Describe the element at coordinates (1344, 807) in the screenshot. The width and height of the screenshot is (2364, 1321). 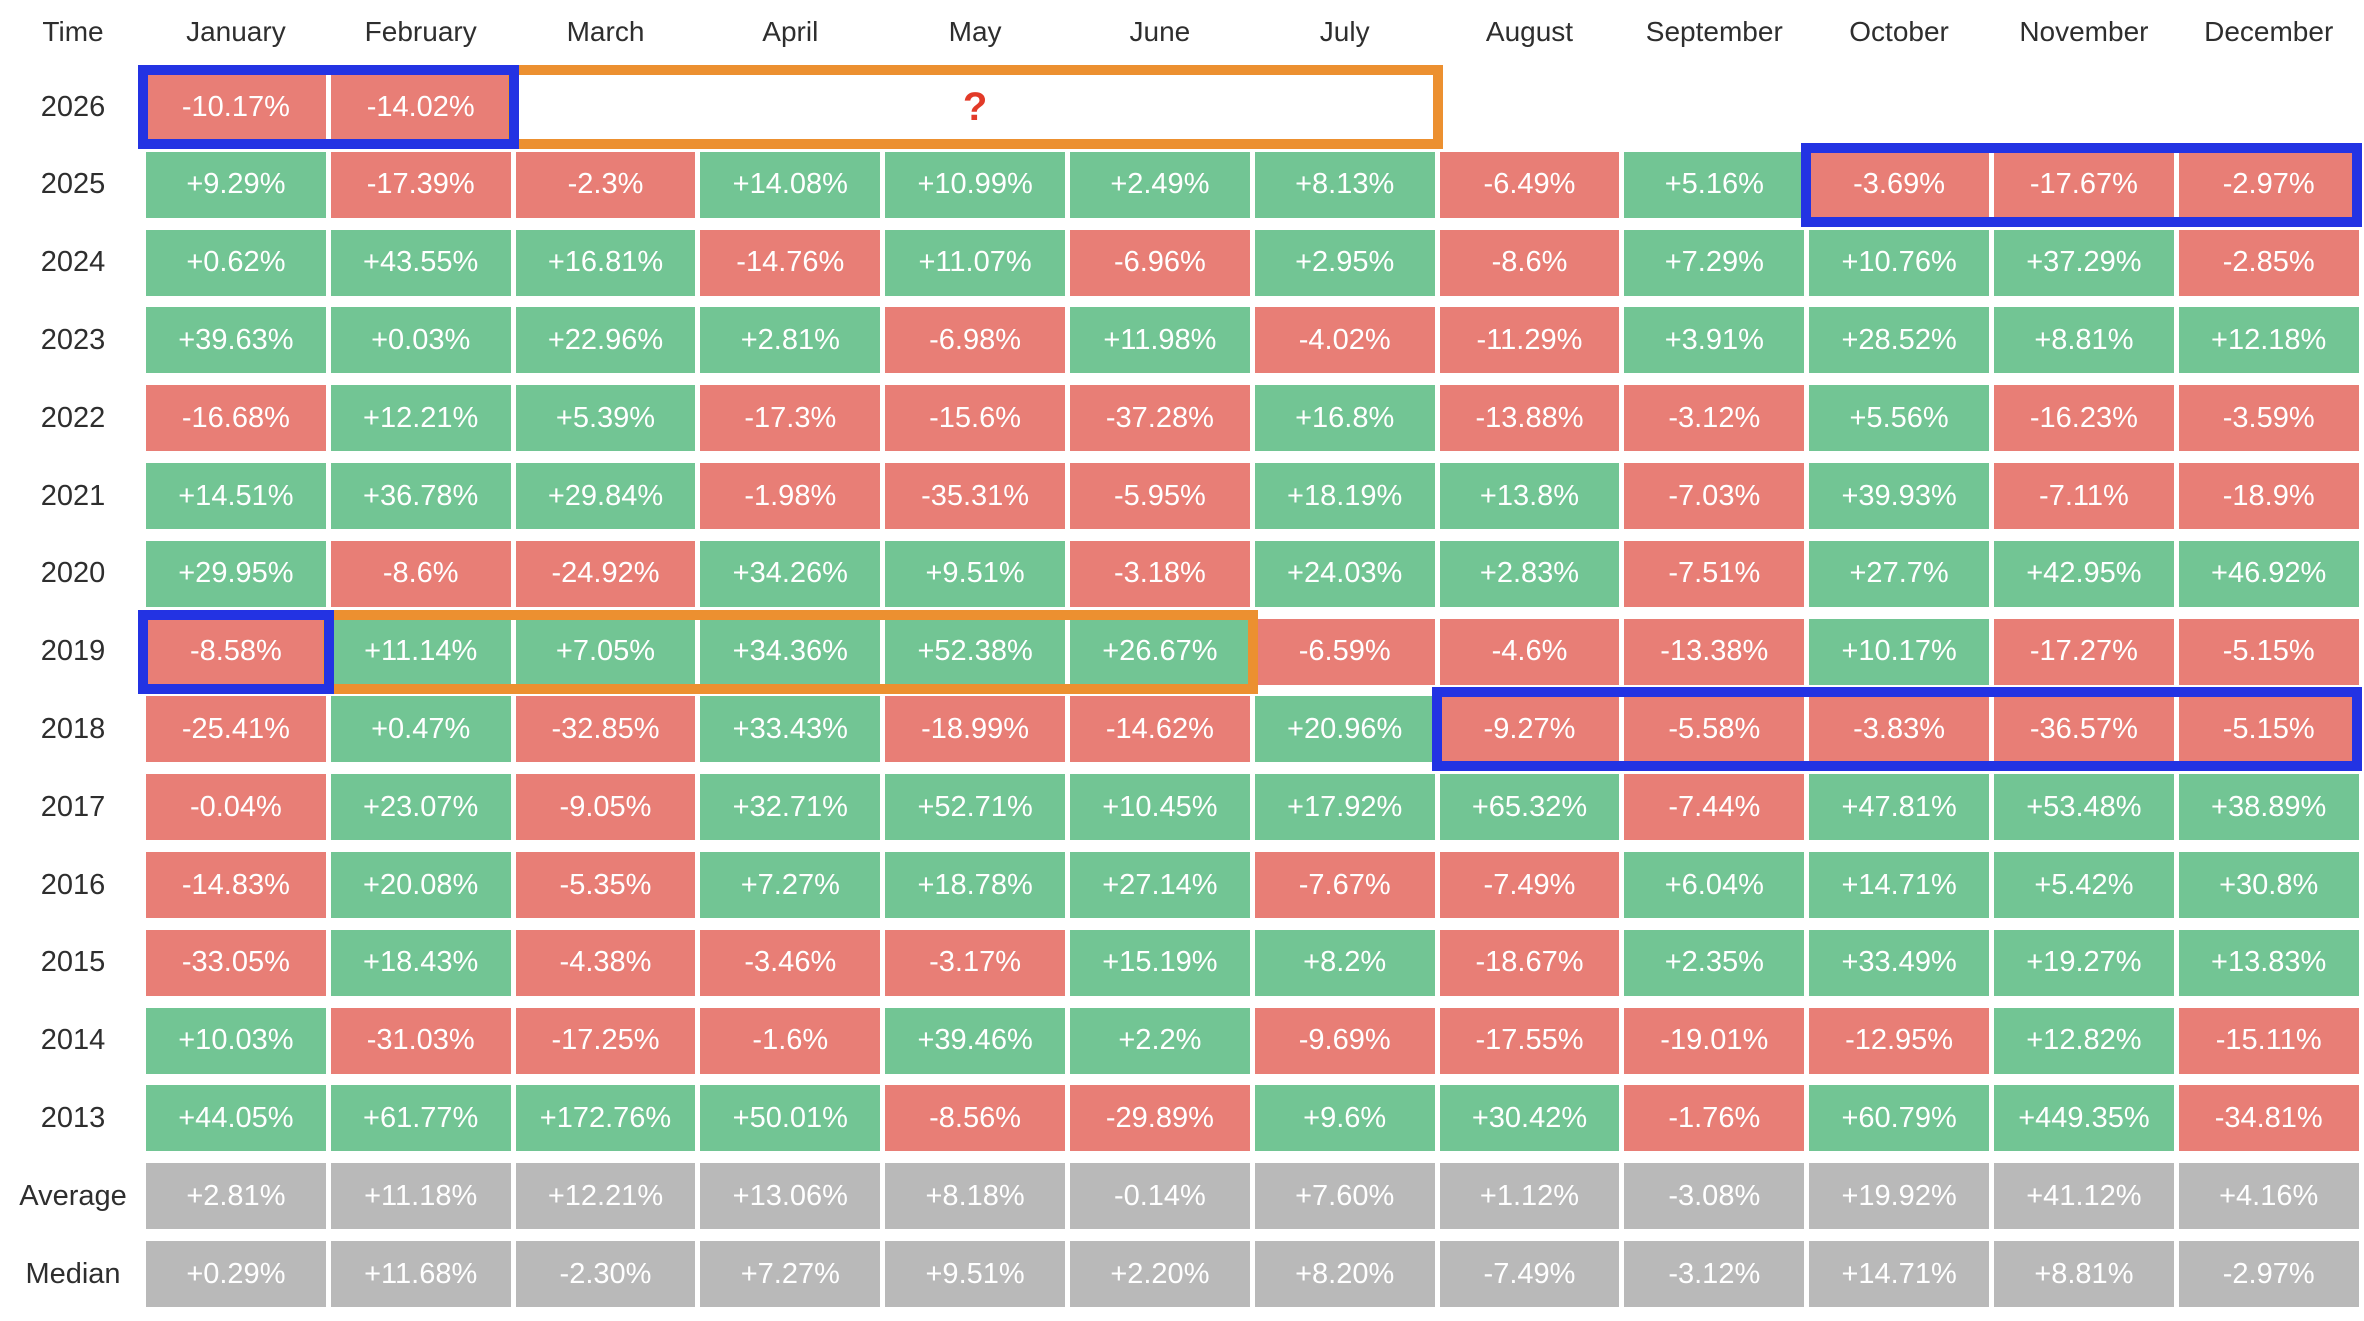
I see `cell-2017-july: +17.92%` at that location.